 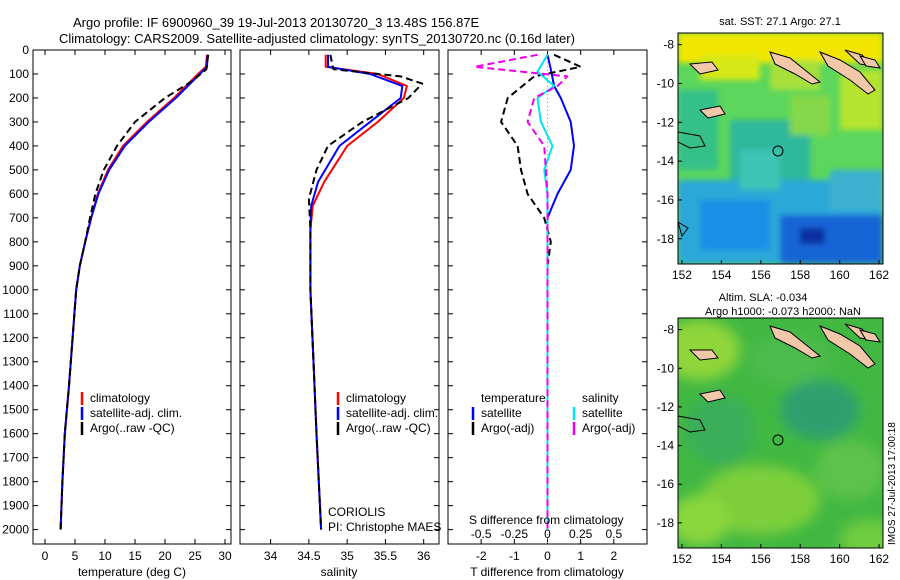 I want to click on sla-map-ticks: 152 154 156 158 160 162 -8 -10 -12 -14 -16 -18, so click(x=773, y=444).